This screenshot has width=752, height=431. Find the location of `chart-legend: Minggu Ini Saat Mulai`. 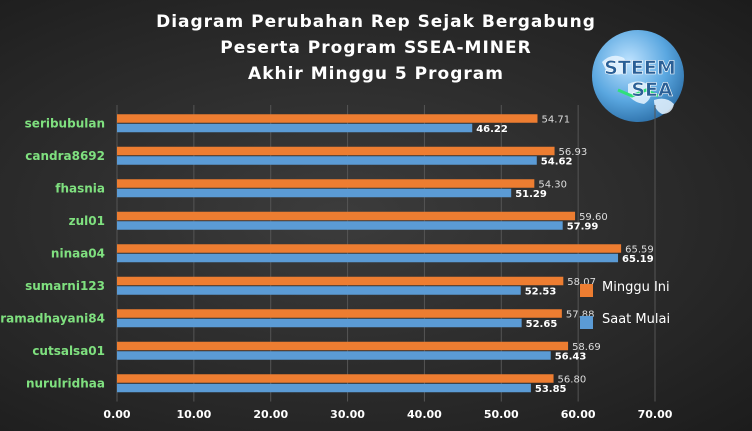

chart-legend: Minggu Ini Saat Mulai is located at coordinates (664, 304).